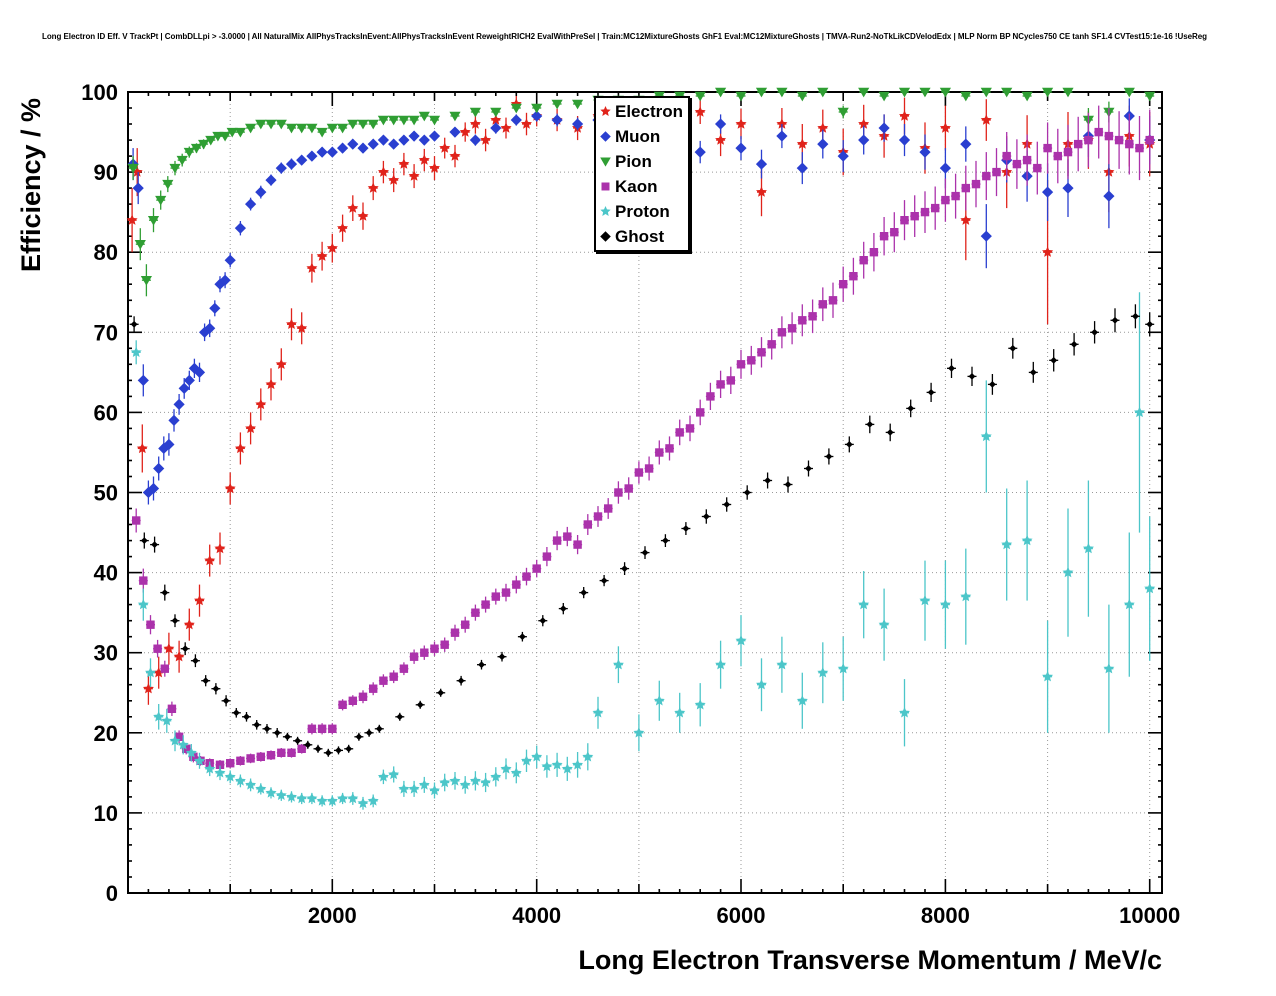  I want to click on legend-label: Ghost, so click(640, 236).